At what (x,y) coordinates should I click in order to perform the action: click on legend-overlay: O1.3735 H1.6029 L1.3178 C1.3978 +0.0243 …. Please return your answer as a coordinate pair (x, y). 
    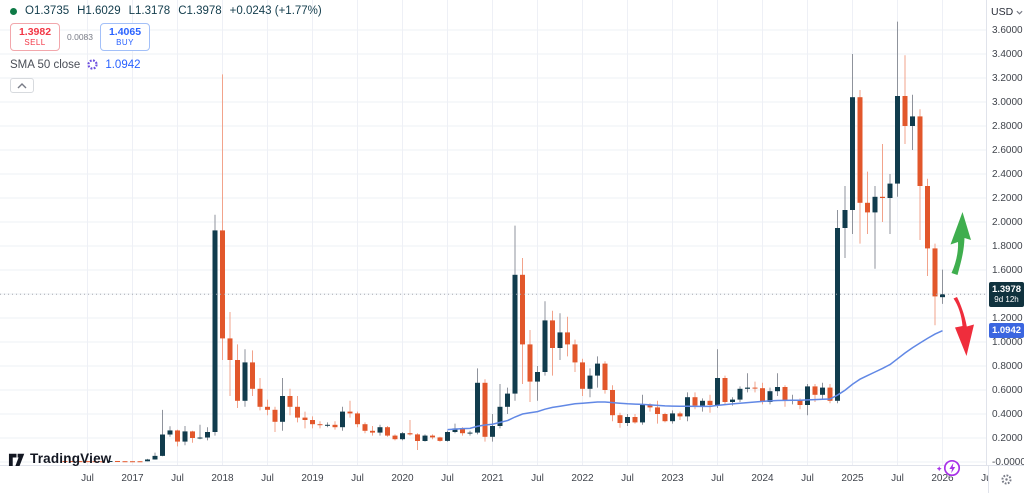
    Looking at the image, I should click on (166, 49).